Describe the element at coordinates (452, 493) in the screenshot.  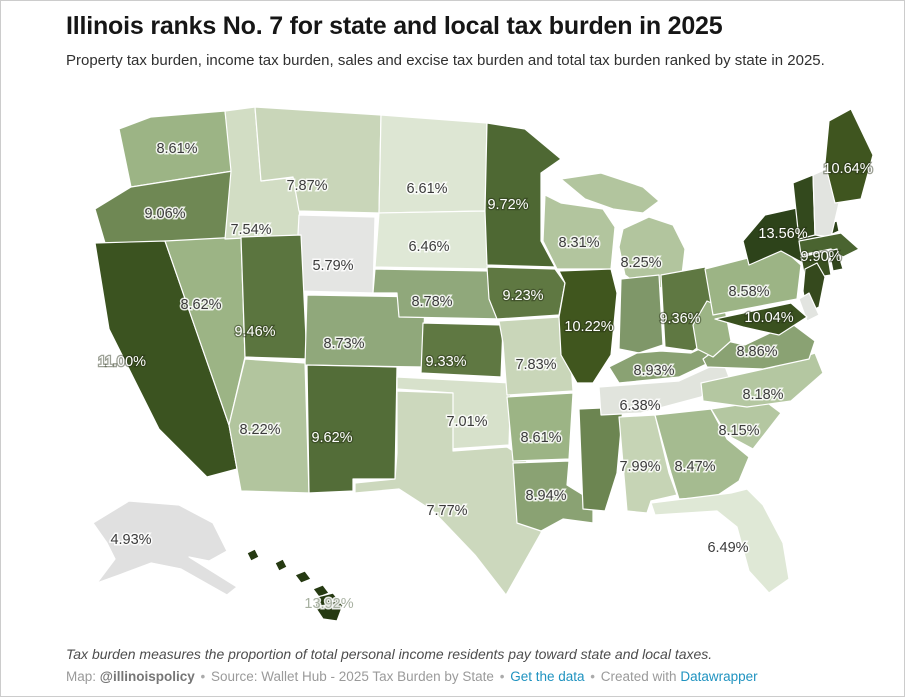
I see `state-tx` at that location.